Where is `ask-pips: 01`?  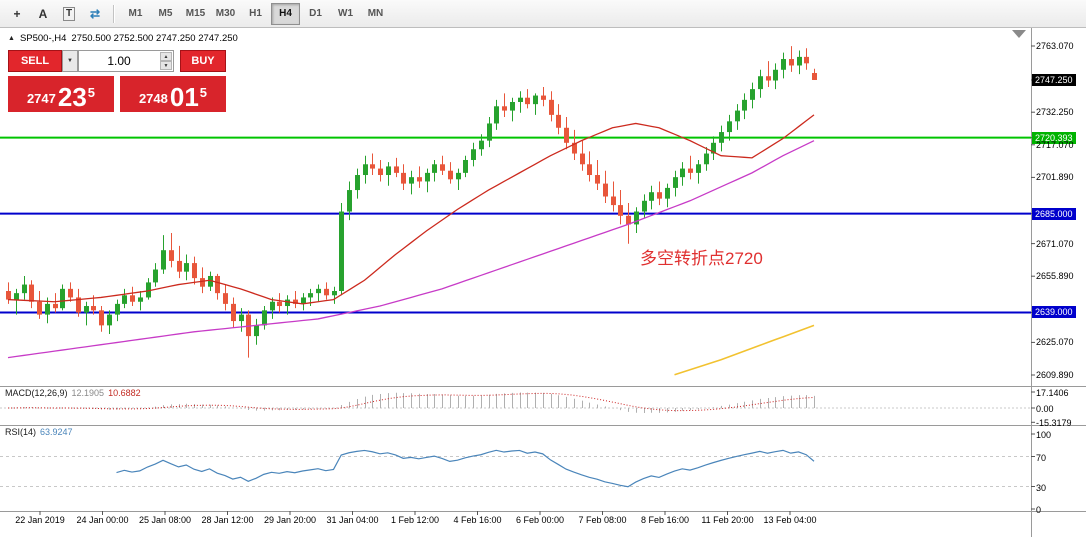
ask-pips: 01 is located at coordinates (184, 97).